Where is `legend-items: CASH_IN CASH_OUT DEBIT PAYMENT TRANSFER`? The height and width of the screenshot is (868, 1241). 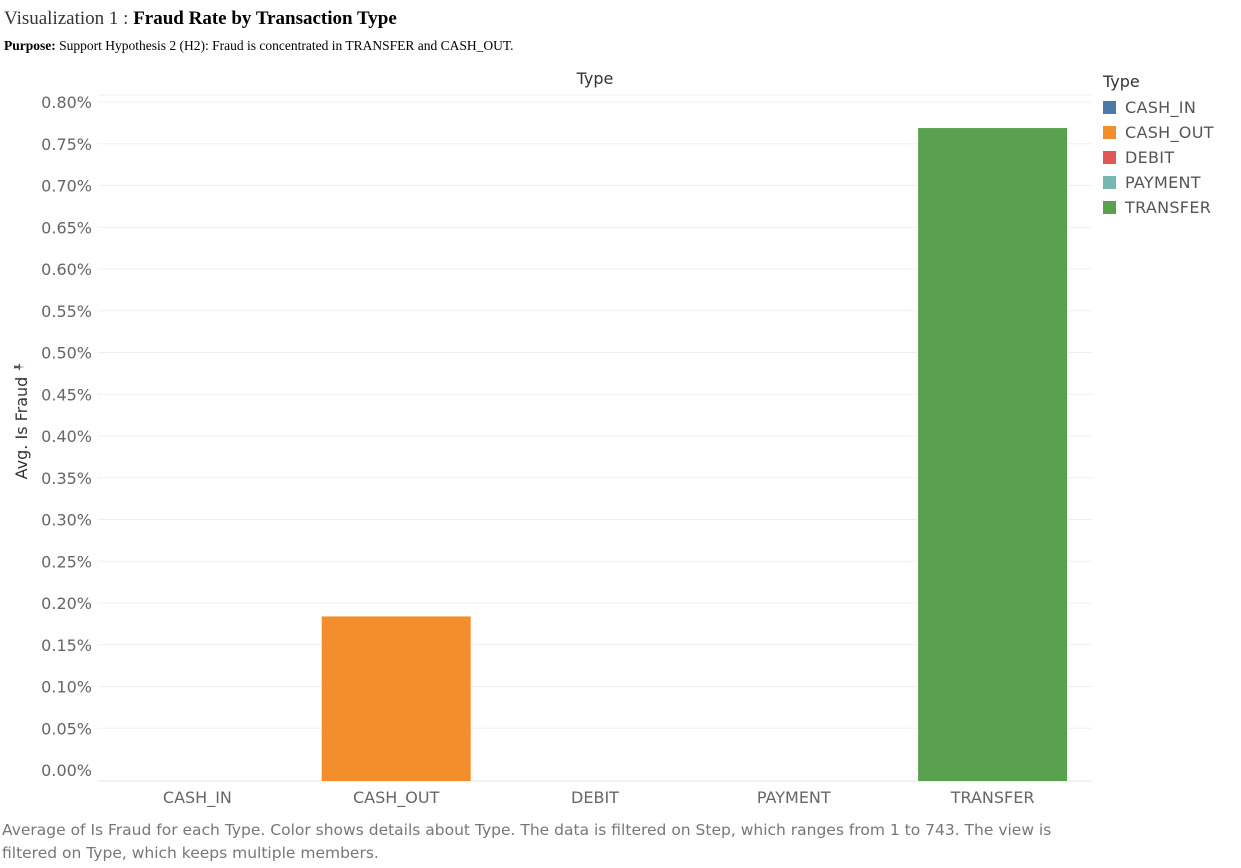
legend-items: CASH_IN CASH_OUT DEBIT PAYMENT TRANSFER is located at coordinates (1158, 157).